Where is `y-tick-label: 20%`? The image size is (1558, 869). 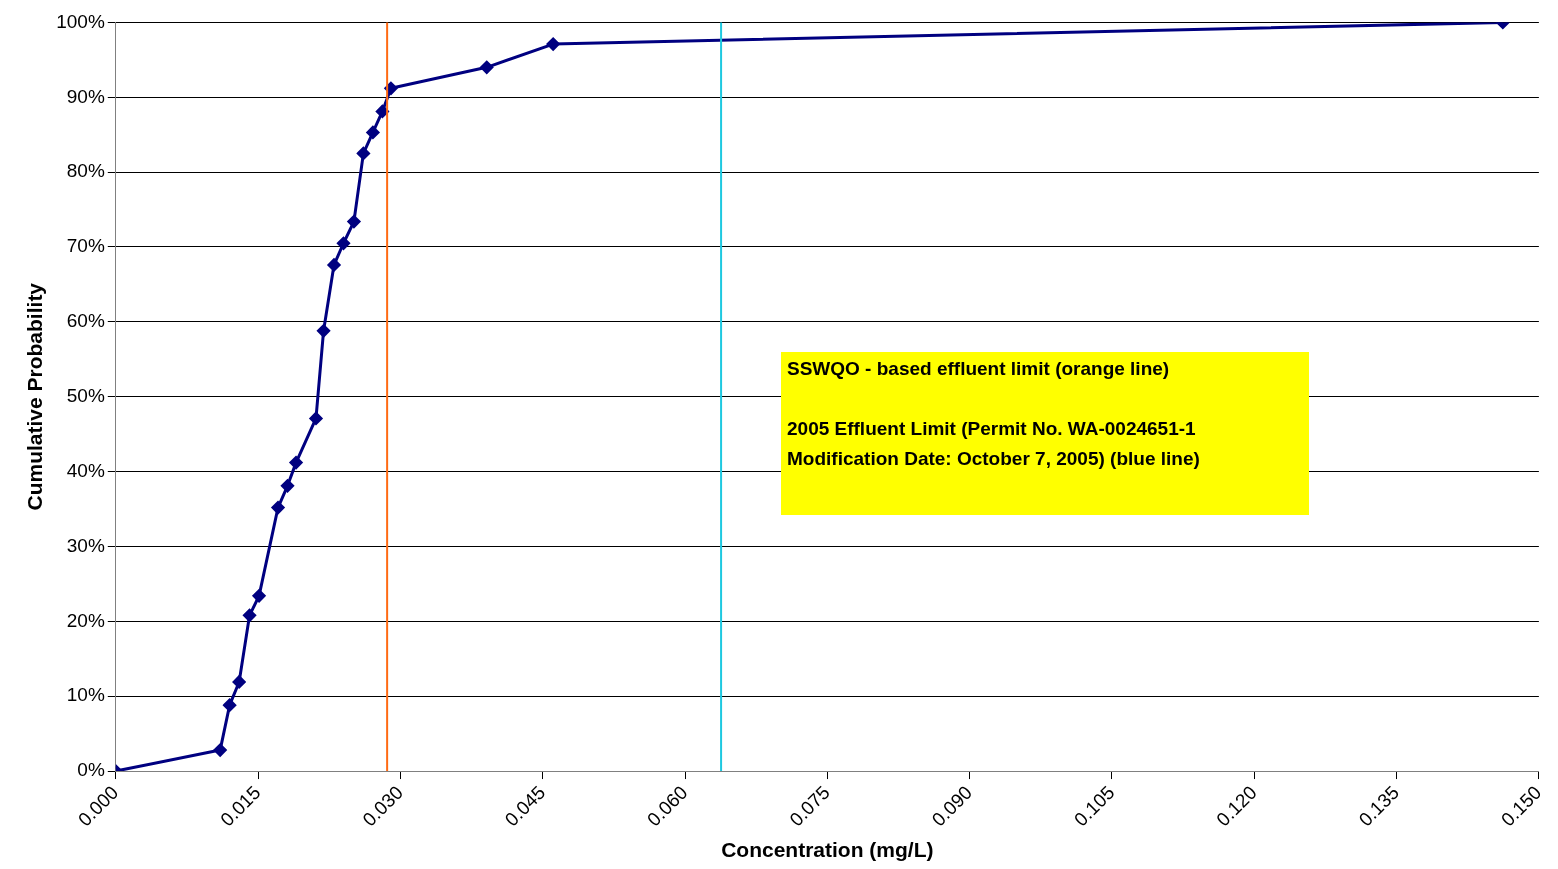
y-tick-label: 20% is located at coordinates (85, 620).